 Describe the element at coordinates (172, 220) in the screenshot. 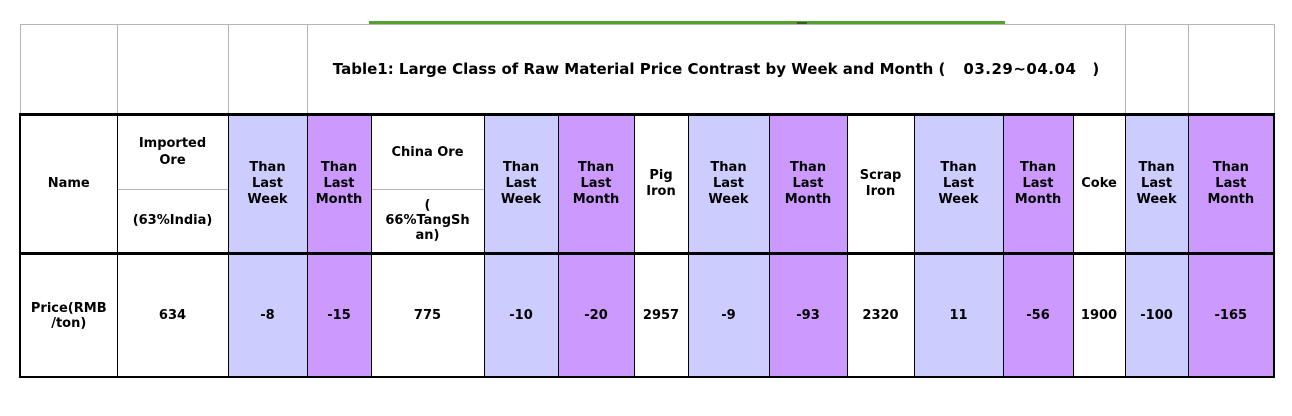

I see `header-imported-ore-grade: (63%India)` at that location.